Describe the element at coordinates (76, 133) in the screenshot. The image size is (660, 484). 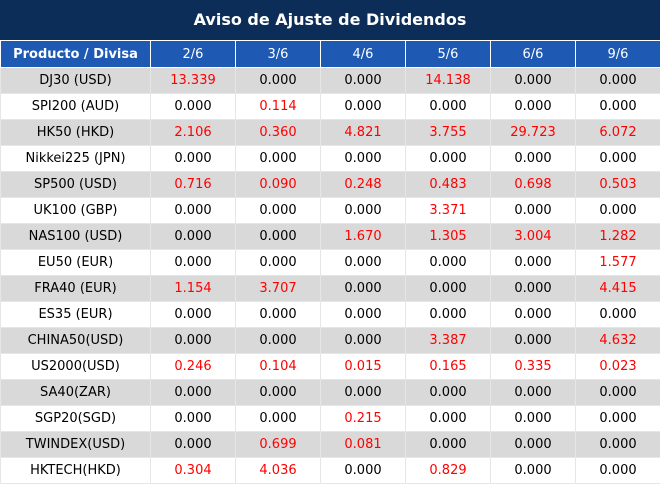
I see `product-cell: HK50 (HKD)` at that location.